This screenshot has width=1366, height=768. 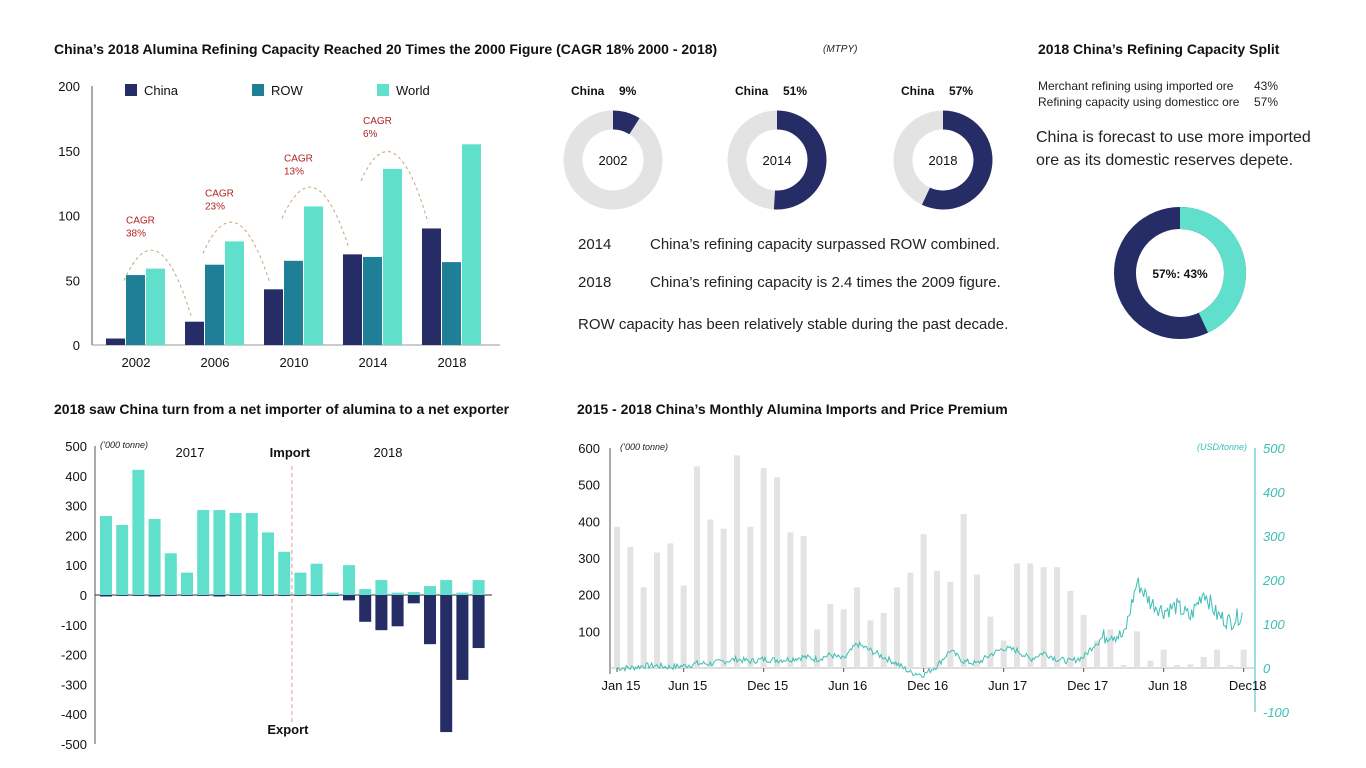 I want to click on split-center-label: 57%: 43%, so click(x=1180, y=274).